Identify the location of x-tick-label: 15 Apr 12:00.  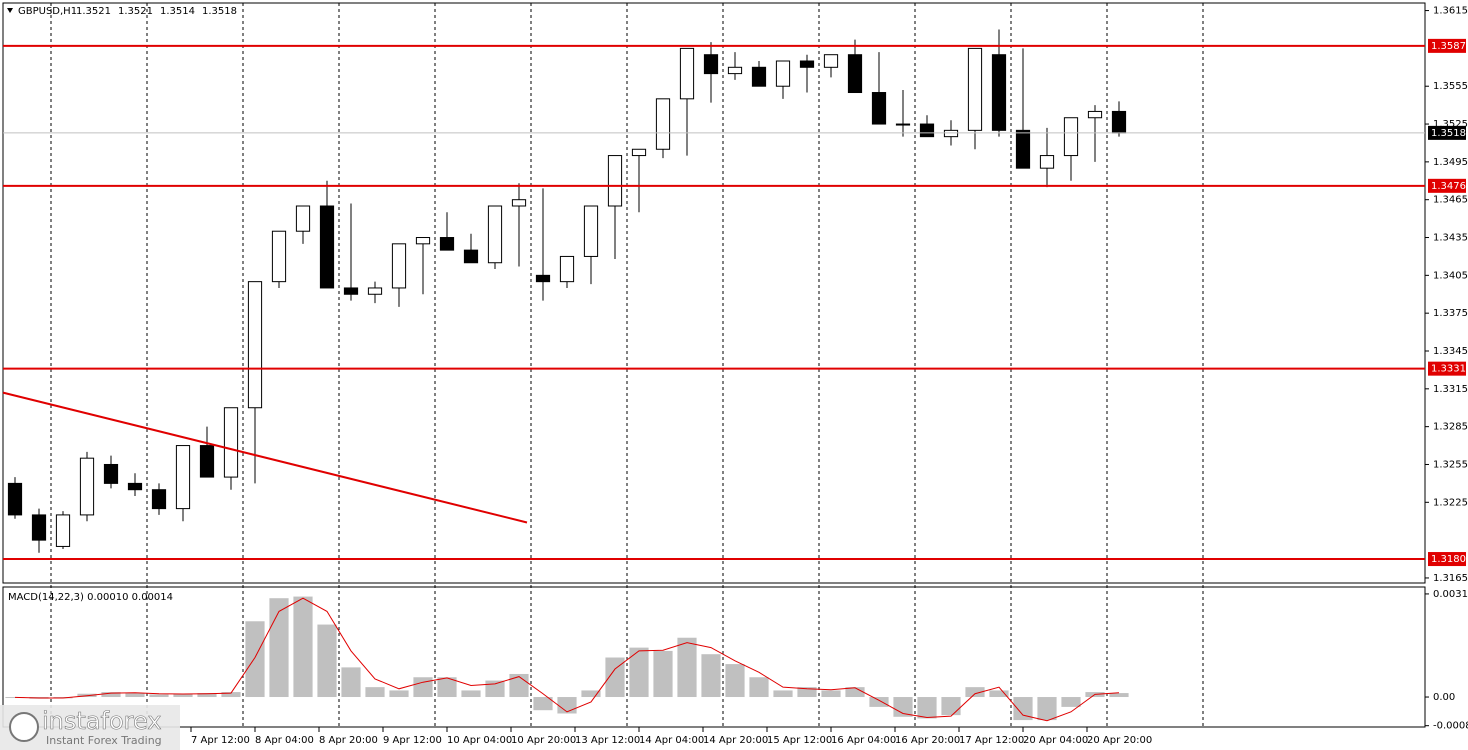
(799, 740).